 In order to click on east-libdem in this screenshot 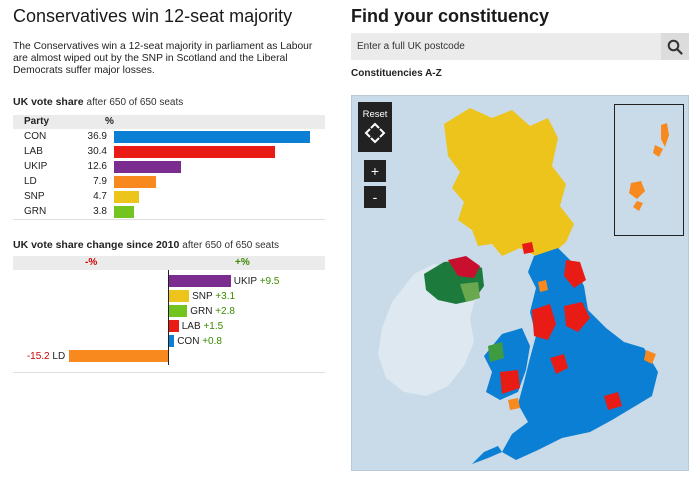, I will do `click(650, 357)`.